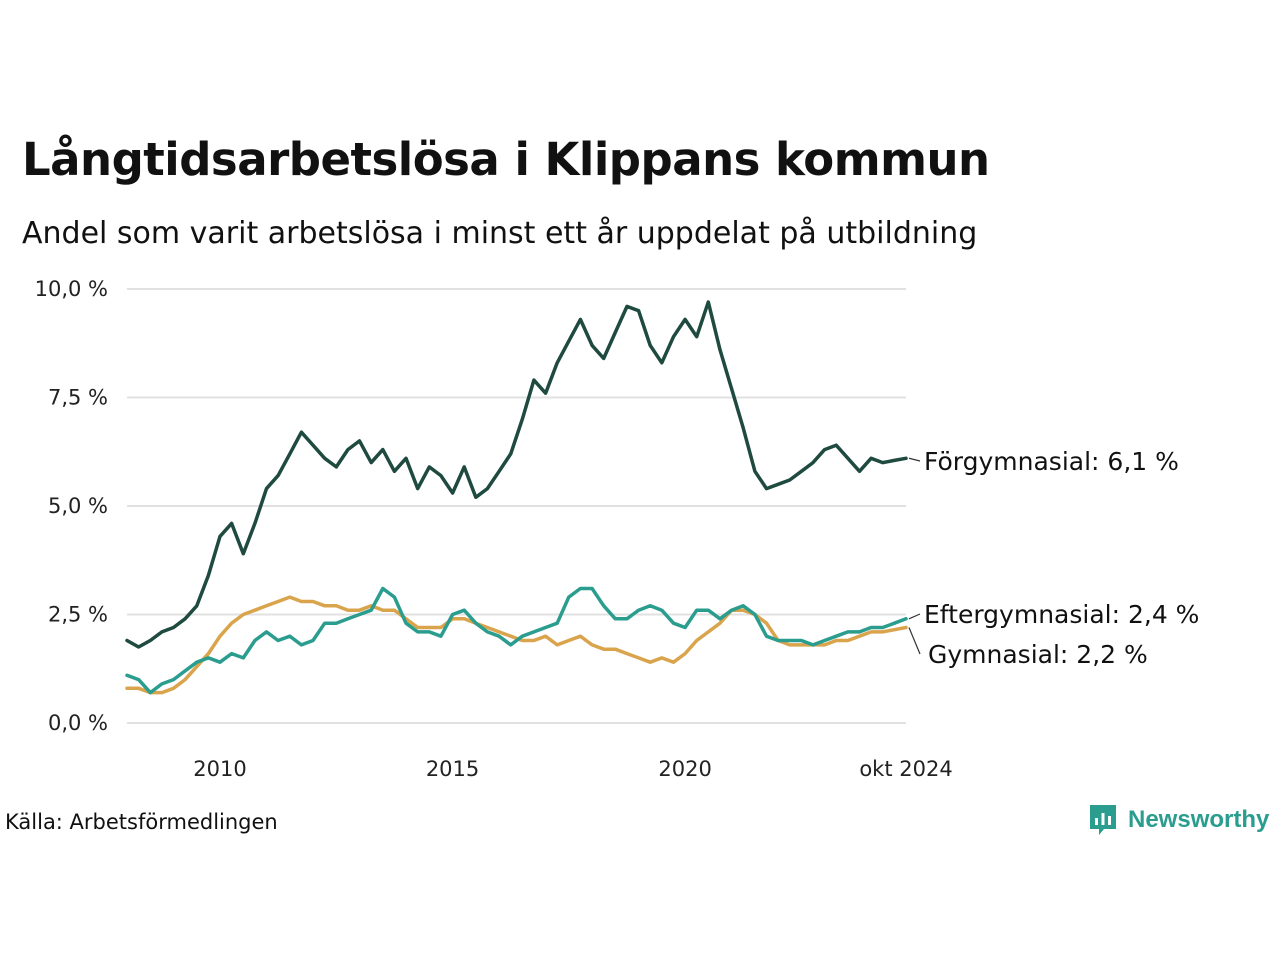 The image size is (1280, 960). What do you see at coordinates (1038, 654) in the screenshot?
I see `end-label-gymnasial: Gymnasial: 2,2 %` at bounding box center [1038, 654].